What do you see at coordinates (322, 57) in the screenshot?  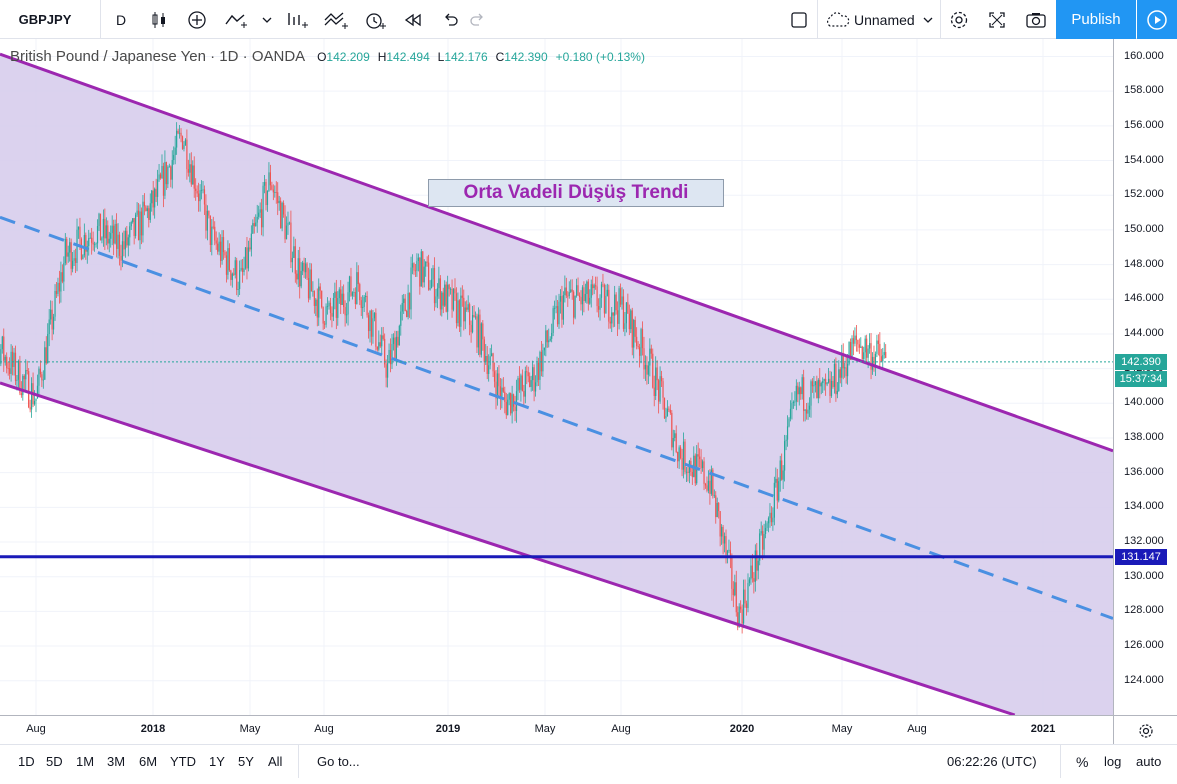 I see `legend-open-key: O` at bounding box center [322, 57].